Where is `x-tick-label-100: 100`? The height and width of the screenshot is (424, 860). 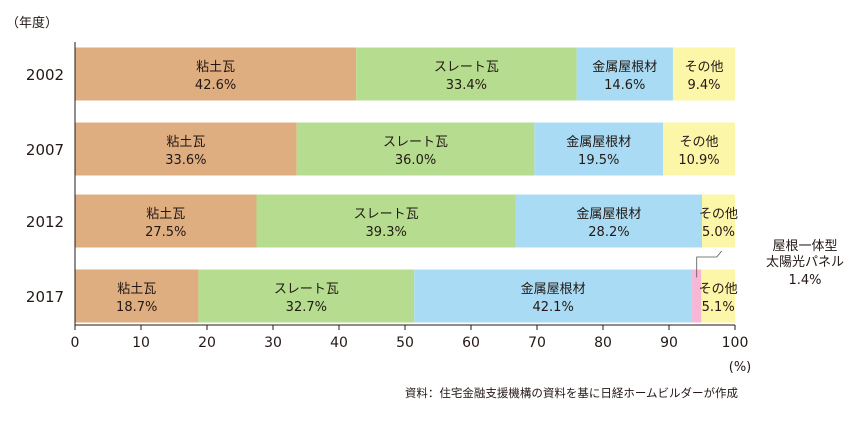 x-tick-label-100: 100 is located at coordinates (735, 343).